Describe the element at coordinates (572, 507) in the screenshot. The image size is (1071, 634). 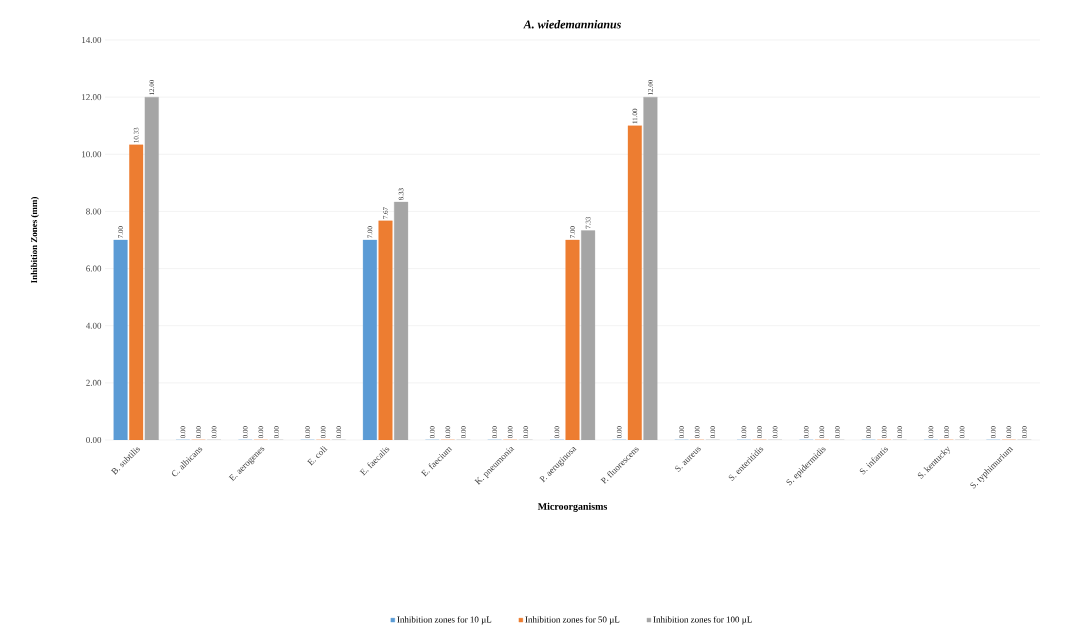
I see `x-axis-title: Microorganisms` at that location.